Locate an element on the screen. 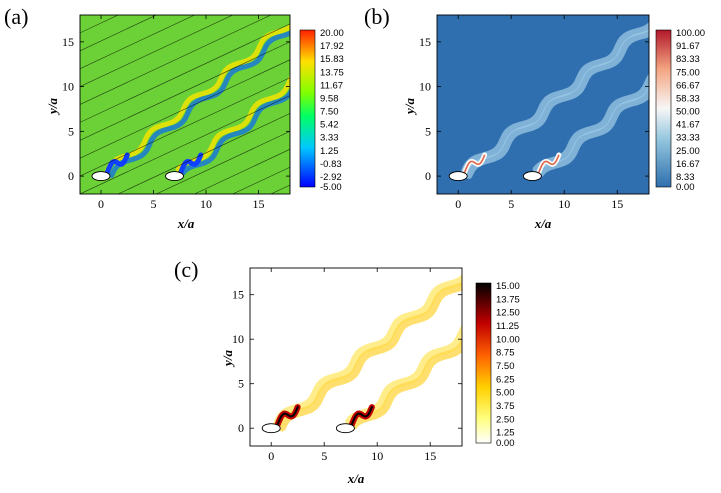 This screenshot has height=493, width=721. colorbar-label: 33.33 is located at coordinates (688, 138).